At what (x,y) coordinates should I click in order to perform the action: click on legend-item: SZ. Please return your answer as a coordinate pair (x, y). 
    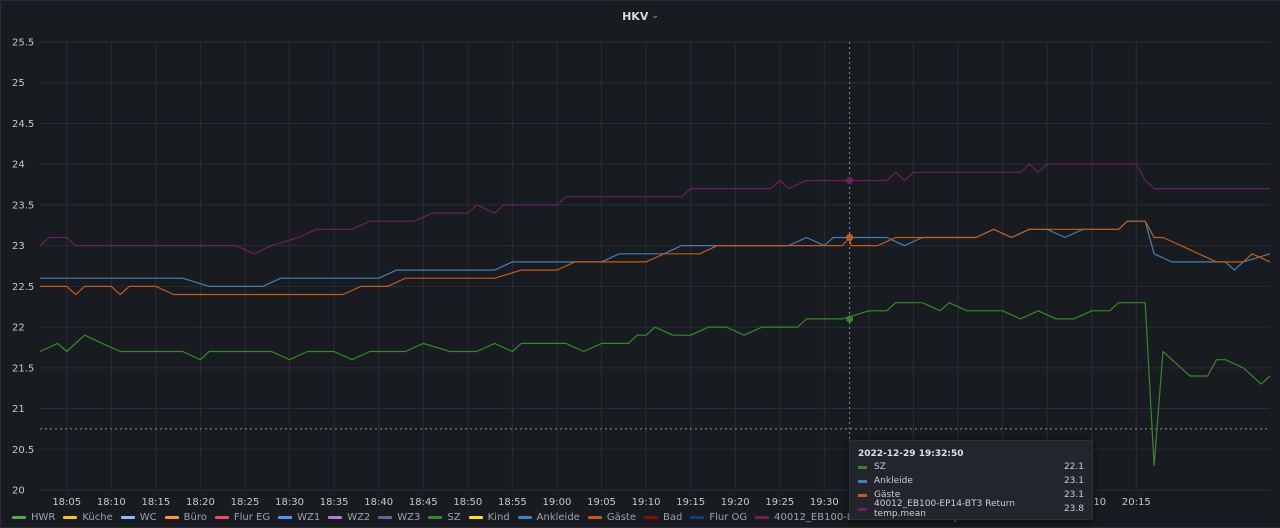
    Looking at the image, I should click on (444, 517).